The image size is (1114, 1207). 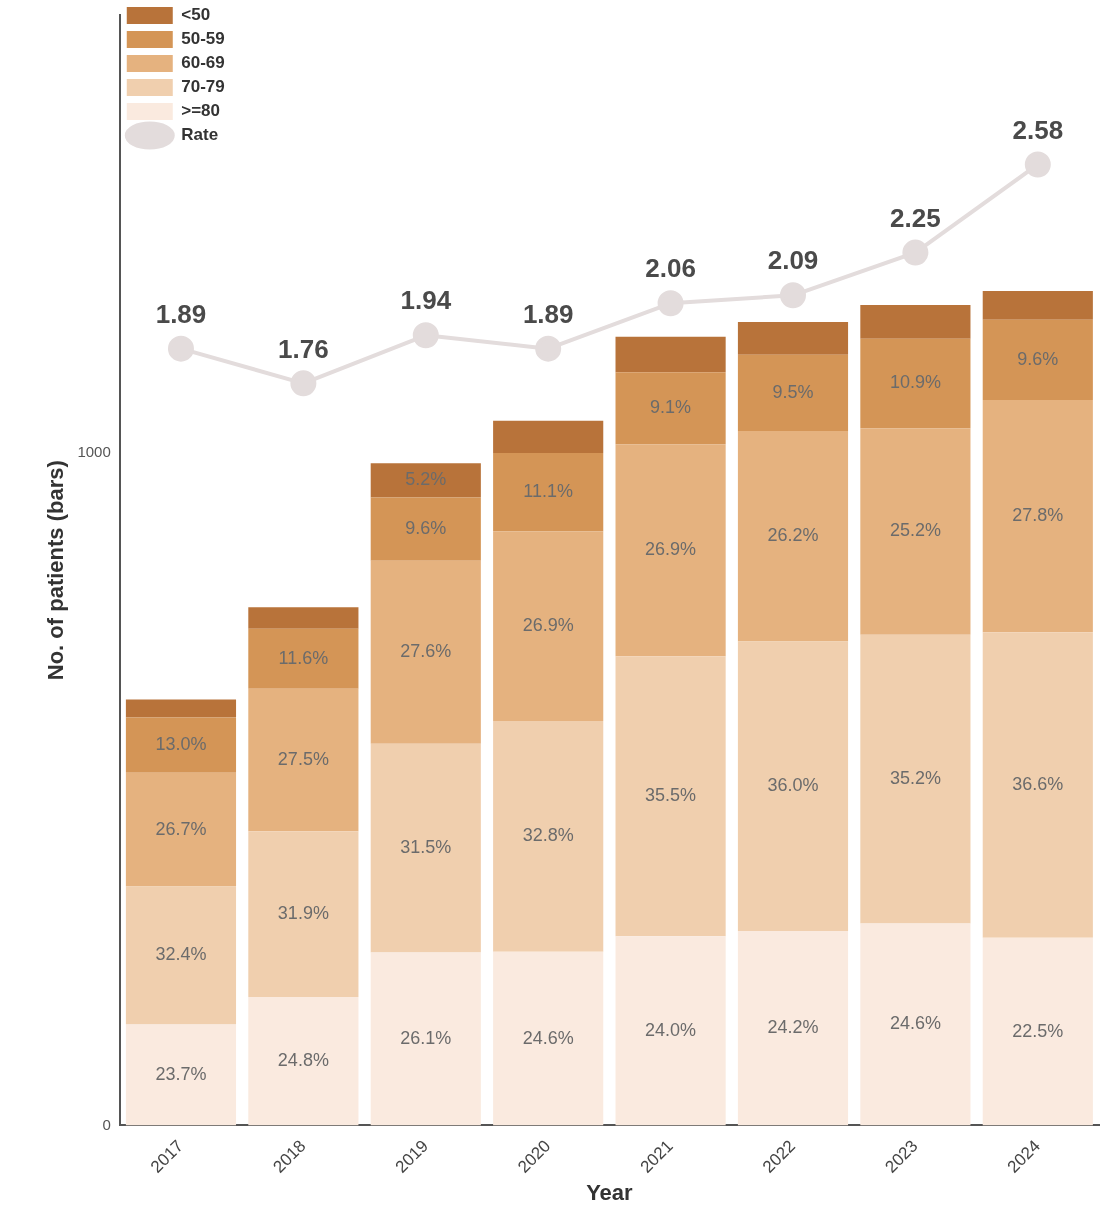 I want to click on data-label: 2.09, so click(x=793, y=260).